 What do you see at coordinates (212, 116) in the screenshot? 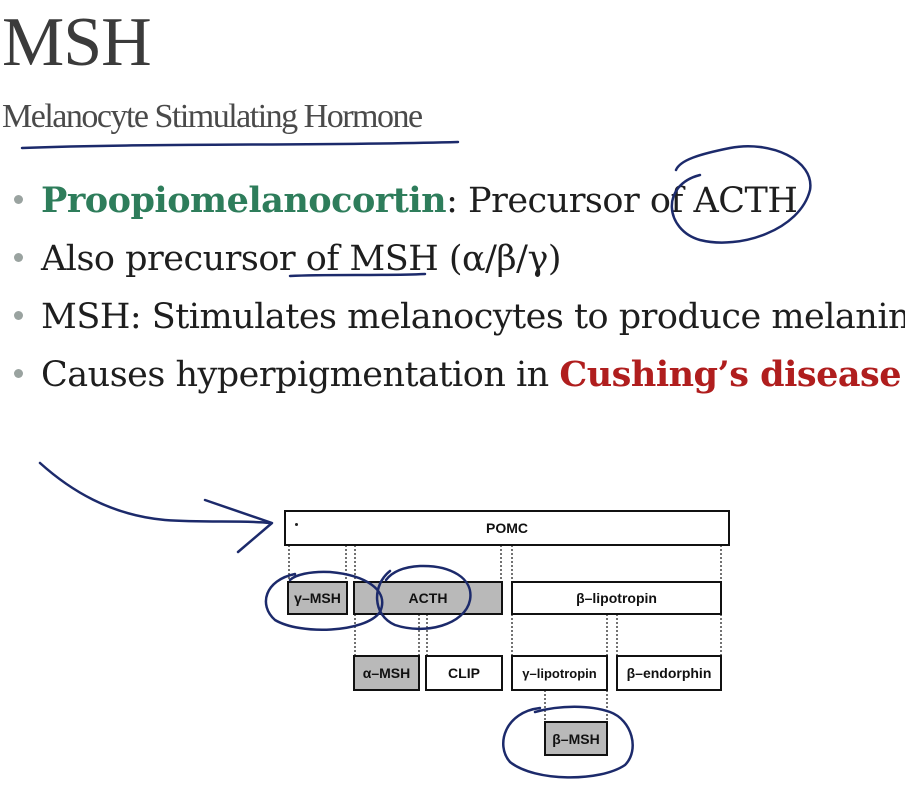
I see `slide-subtitle: Melanocyte Stimulating Hormone` at bounding box center [212, 116].